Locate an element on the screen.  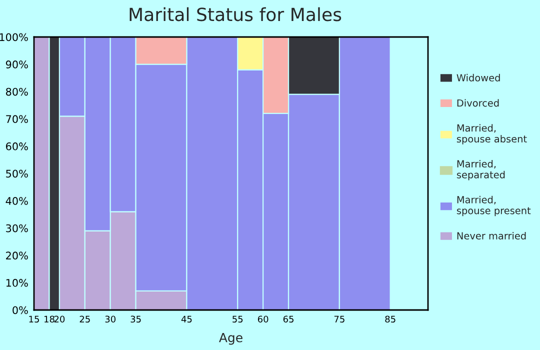
x-tick-label: 18 is located at coordinates (49, 319).